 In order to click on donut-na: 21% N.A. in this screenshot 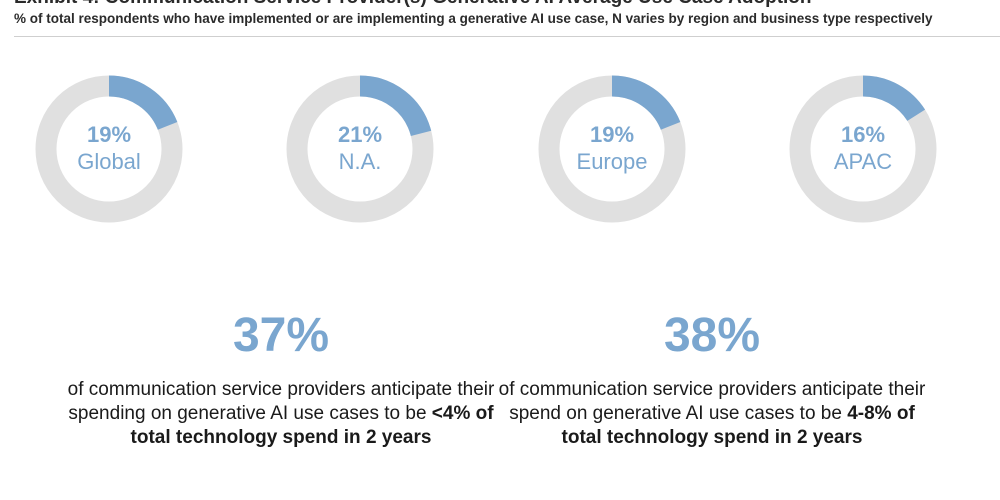, I will do `click(360, 149)`.